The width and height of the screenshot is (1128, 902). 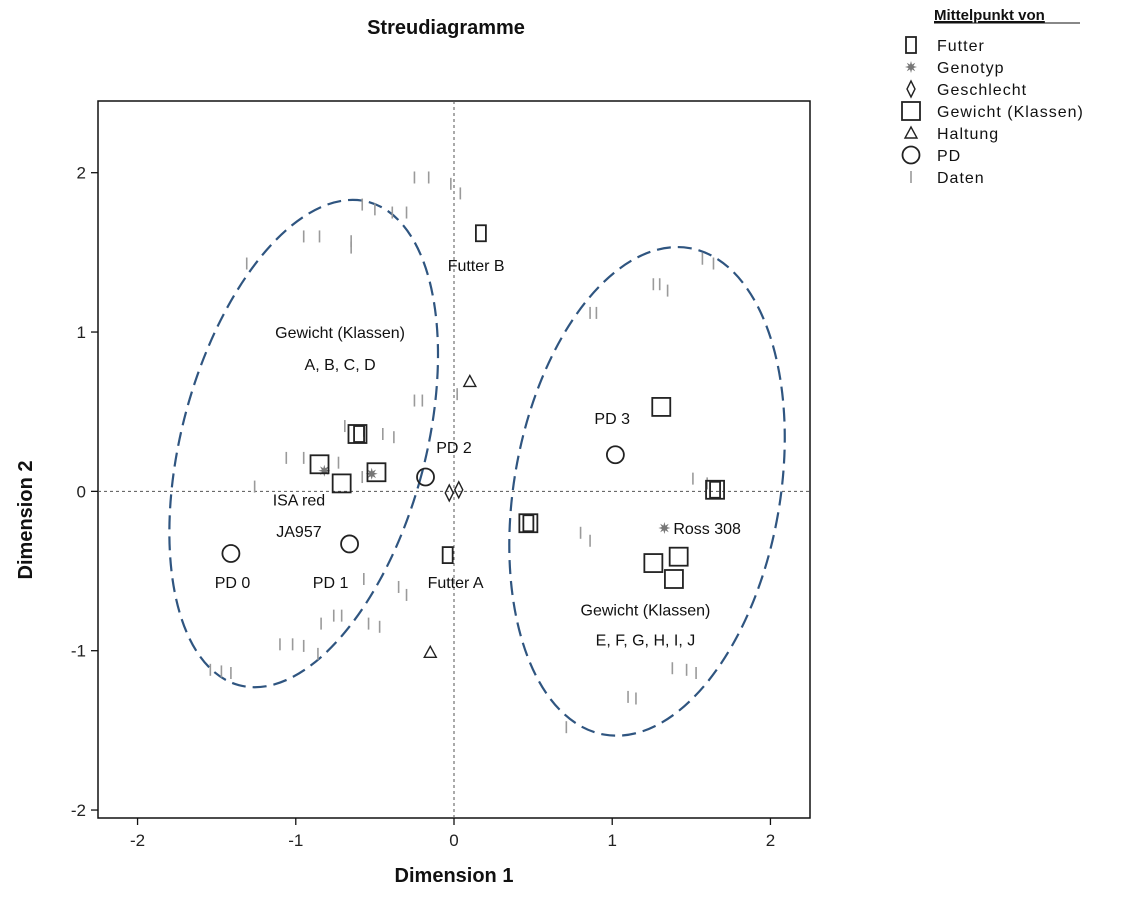 What do you see at coordinates (612, 419) in the screenshot?
I see `annotation-label: PD 3` at bounding box center [612, 419].